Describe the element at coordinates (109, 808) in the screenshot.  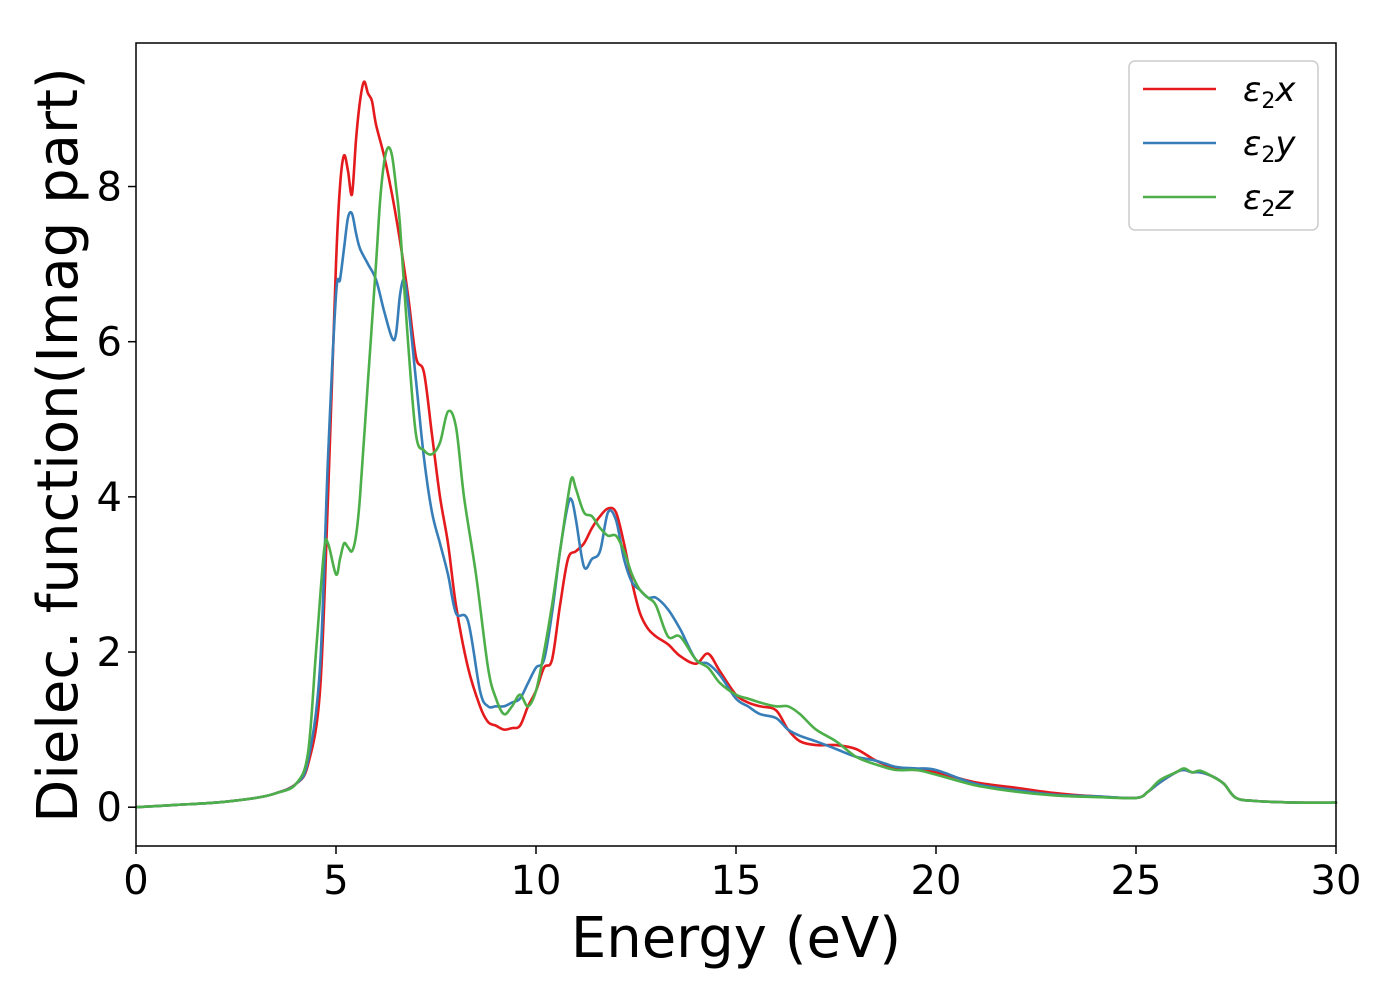
I see `y-tick-label: 0` at that location.